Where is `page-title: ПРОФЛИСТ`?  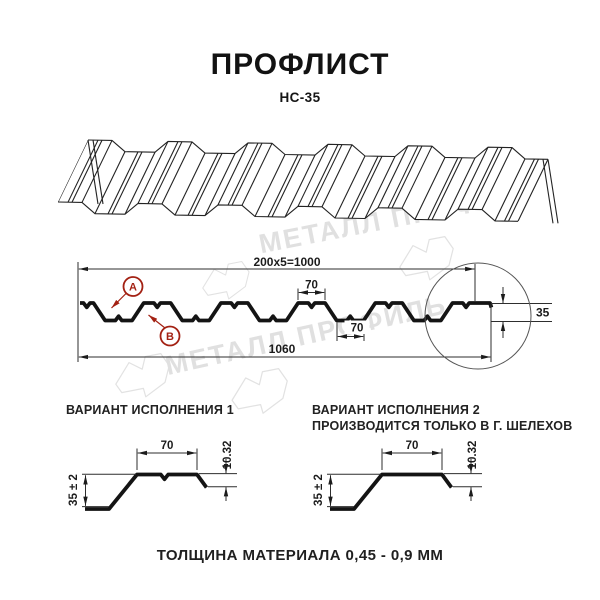 page-title: ПРОФЛИСТ is located at coordinates (300, 64).